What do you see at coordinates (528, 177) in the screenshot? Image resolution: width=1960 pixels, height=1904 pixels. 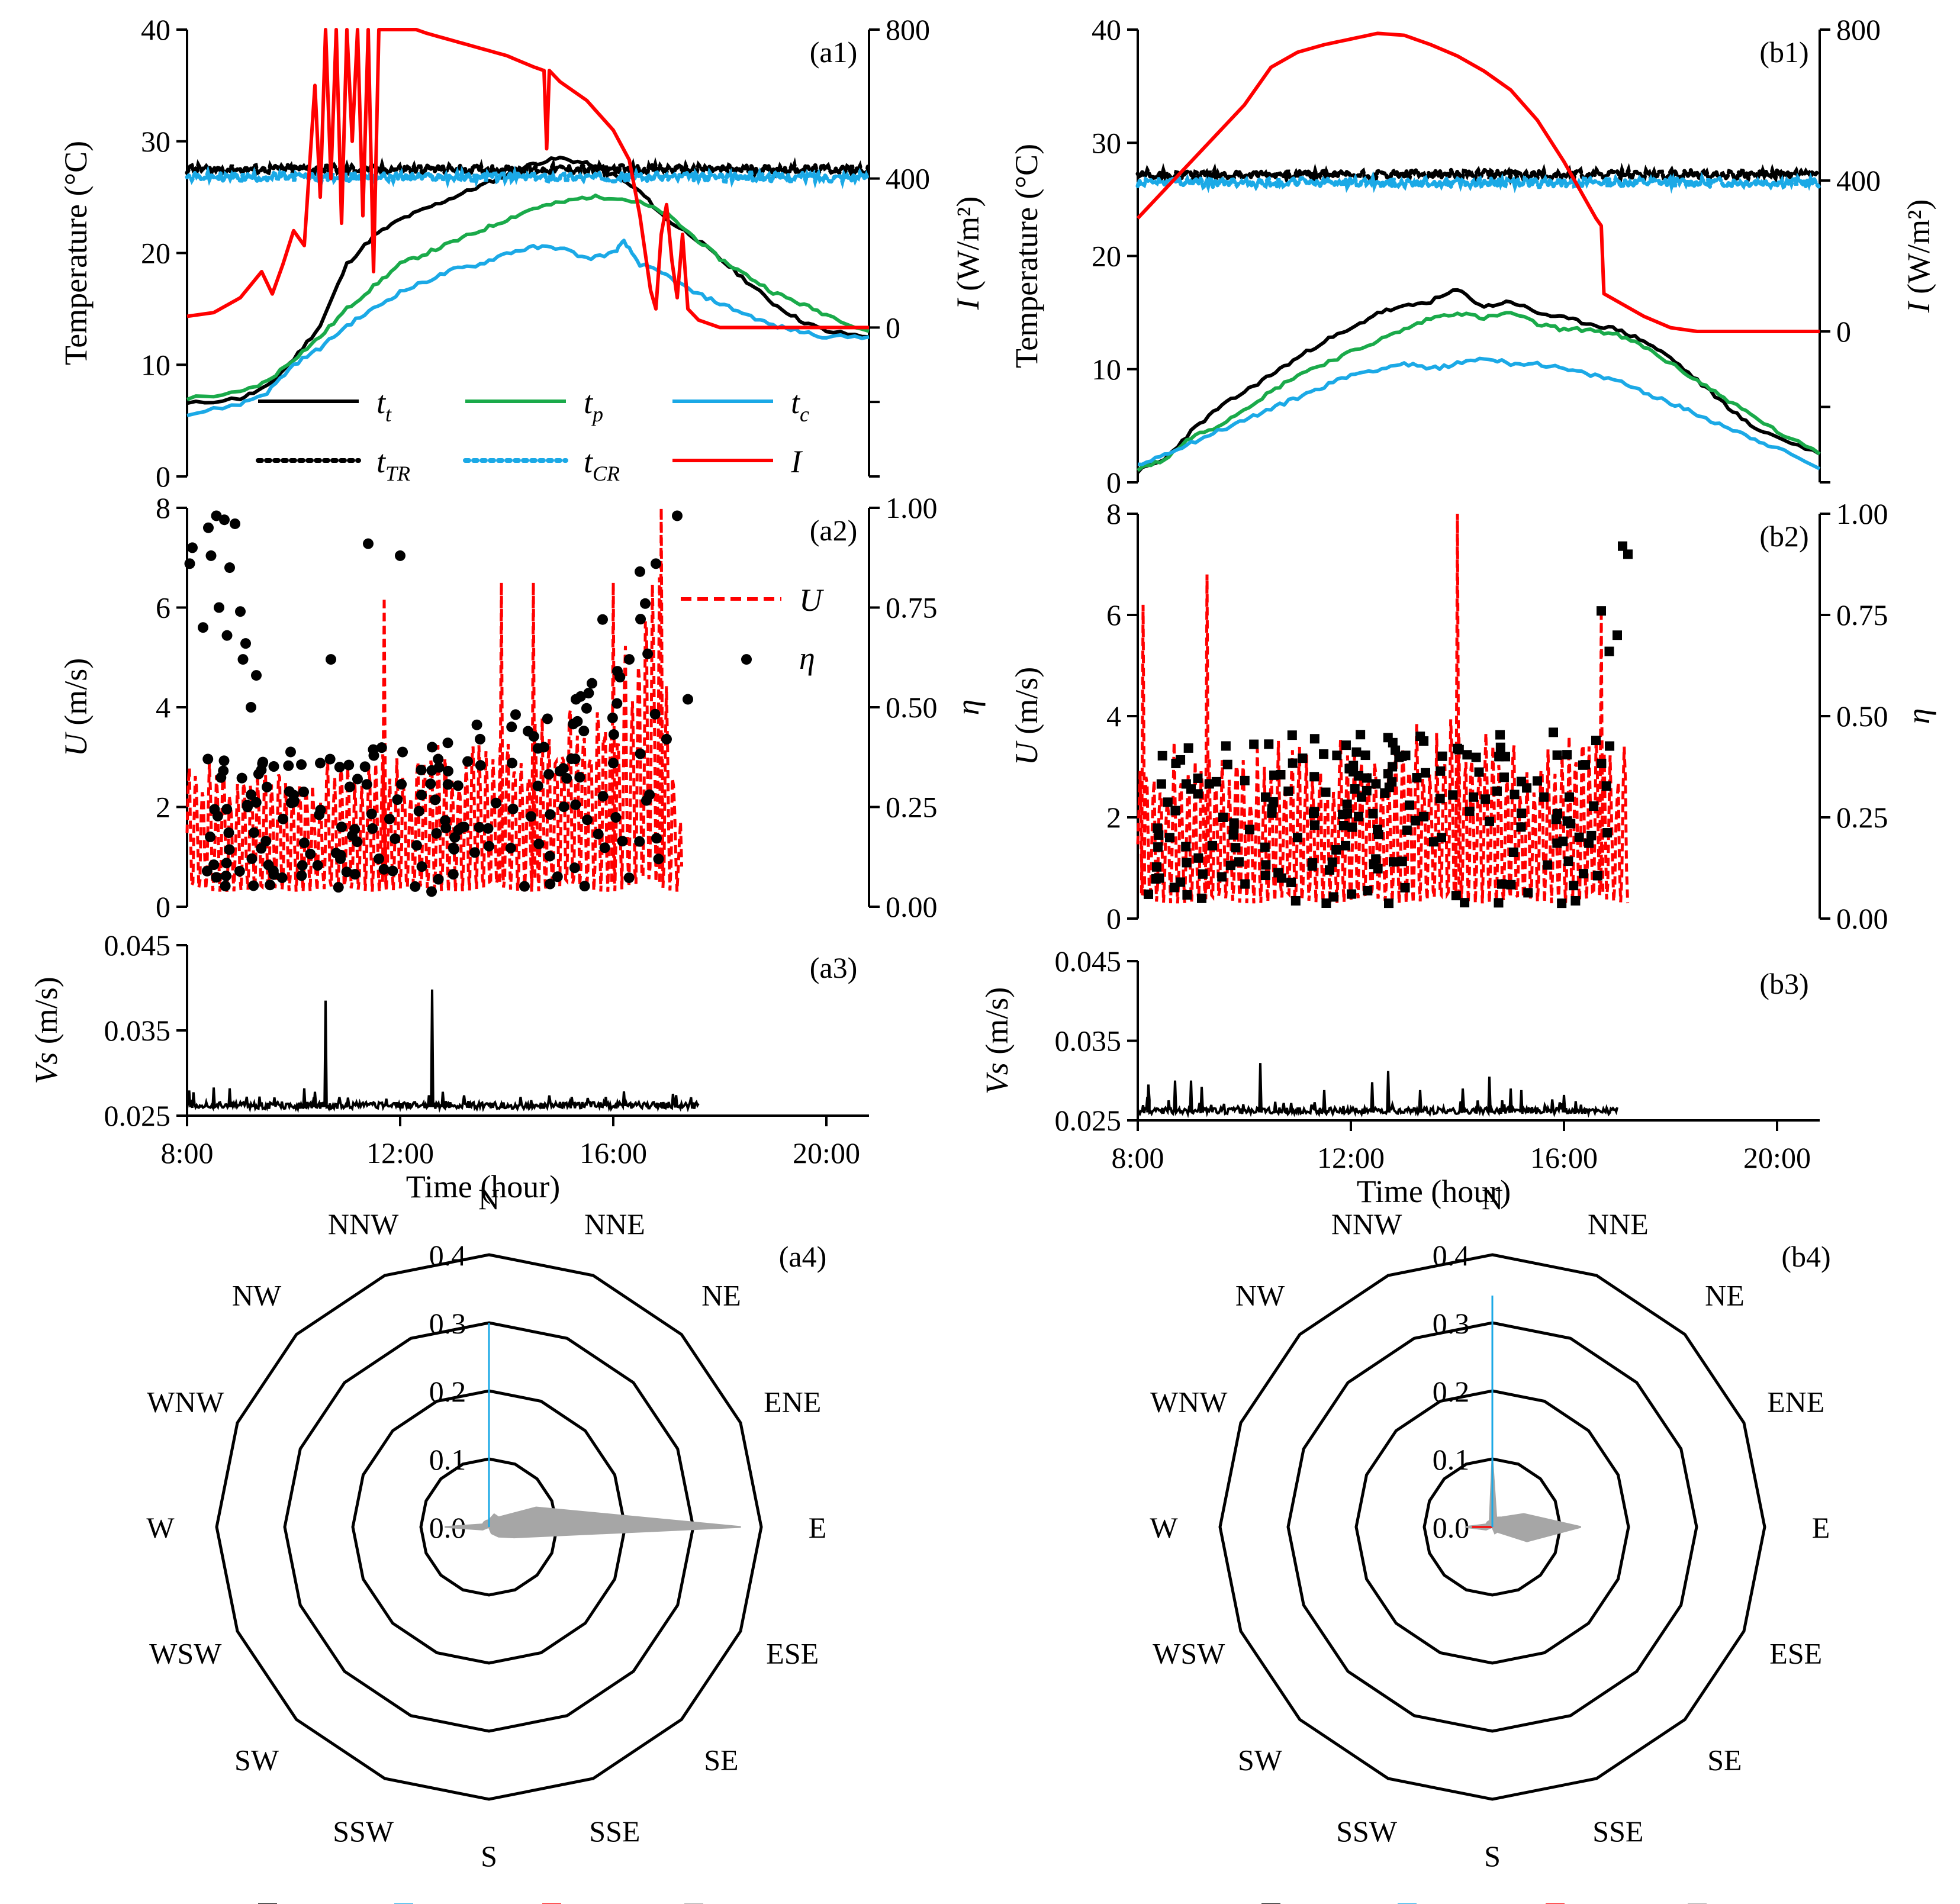 I see `a1-series-t_CR` at bounding box center [528, 177].